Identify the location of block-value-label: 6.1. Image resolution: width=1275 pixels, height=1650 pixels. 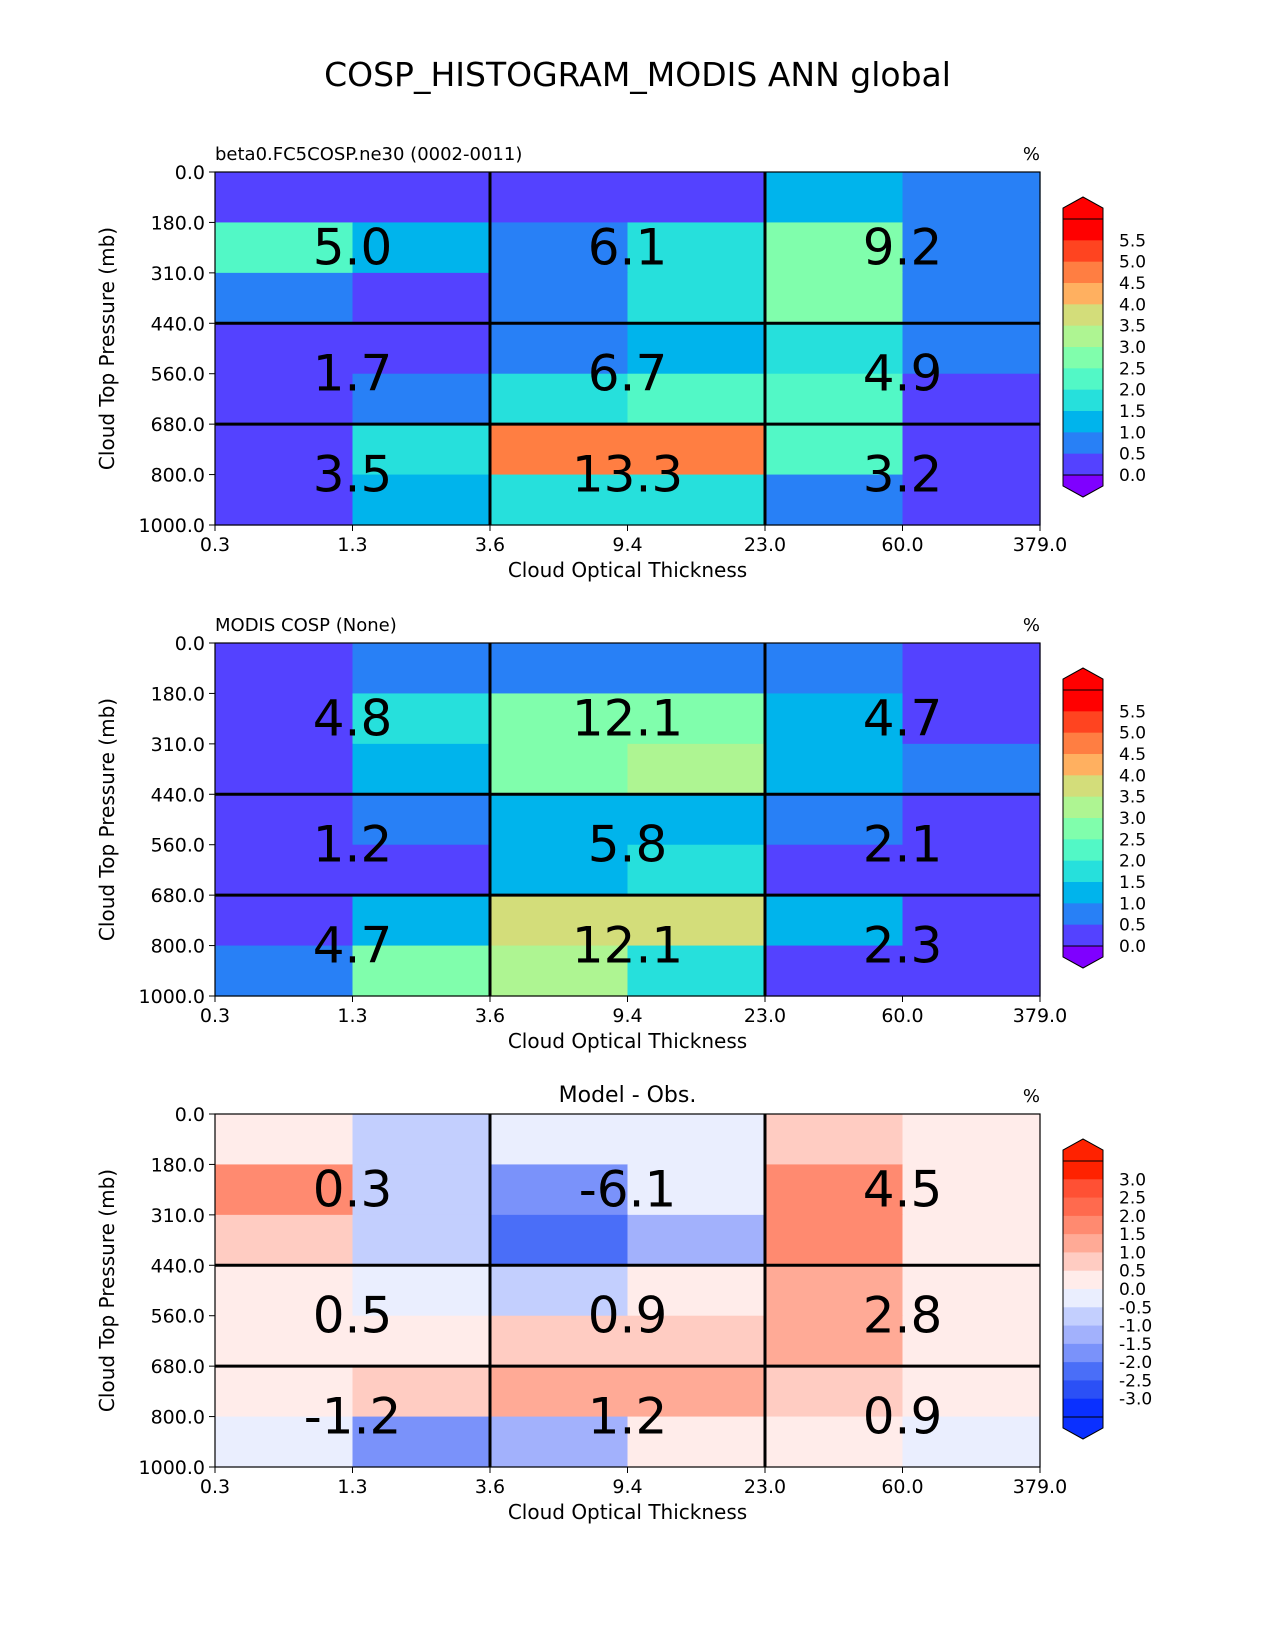
(628, 248).